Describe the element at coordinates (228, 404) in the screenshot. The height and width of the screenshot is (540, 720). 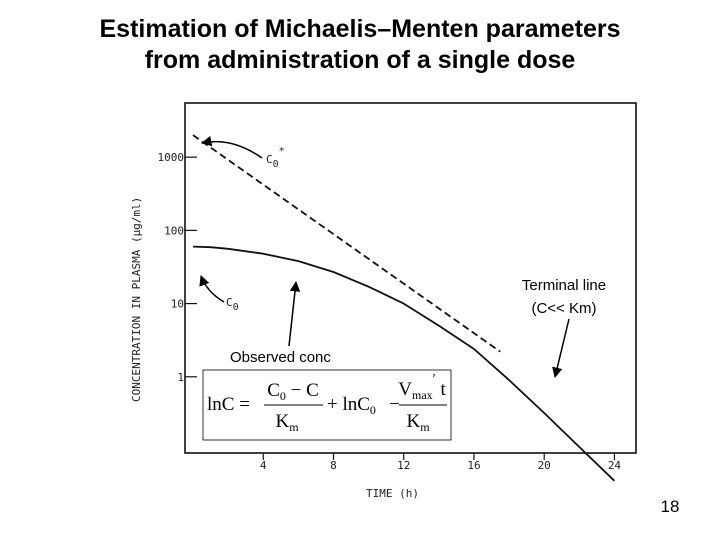
I see `equation-lhs: lnC =` at that location.